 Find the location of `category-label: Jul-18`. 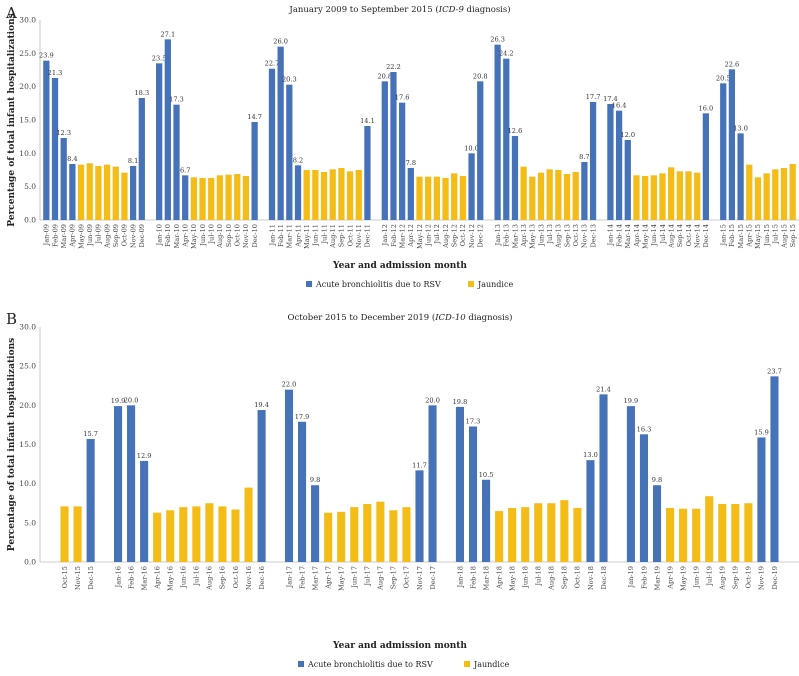

category-label: Jul-18 is located at coordinates (539, 576).